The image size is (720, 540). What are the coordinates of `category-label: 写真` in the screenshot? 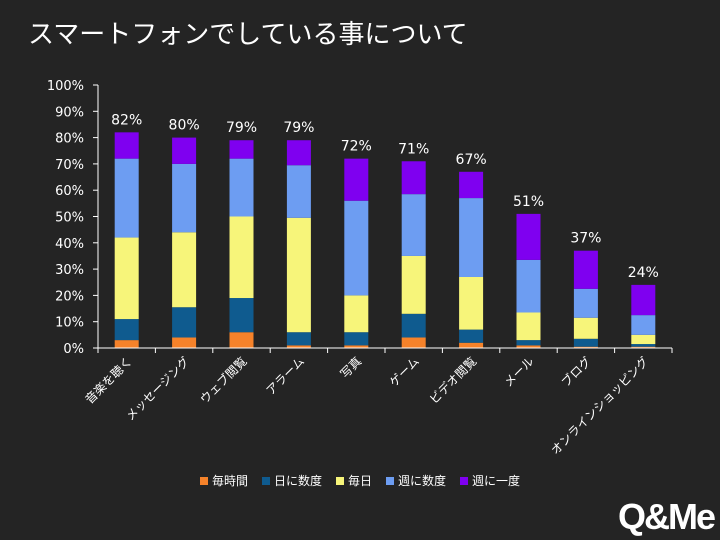 It's located at (351, 367).